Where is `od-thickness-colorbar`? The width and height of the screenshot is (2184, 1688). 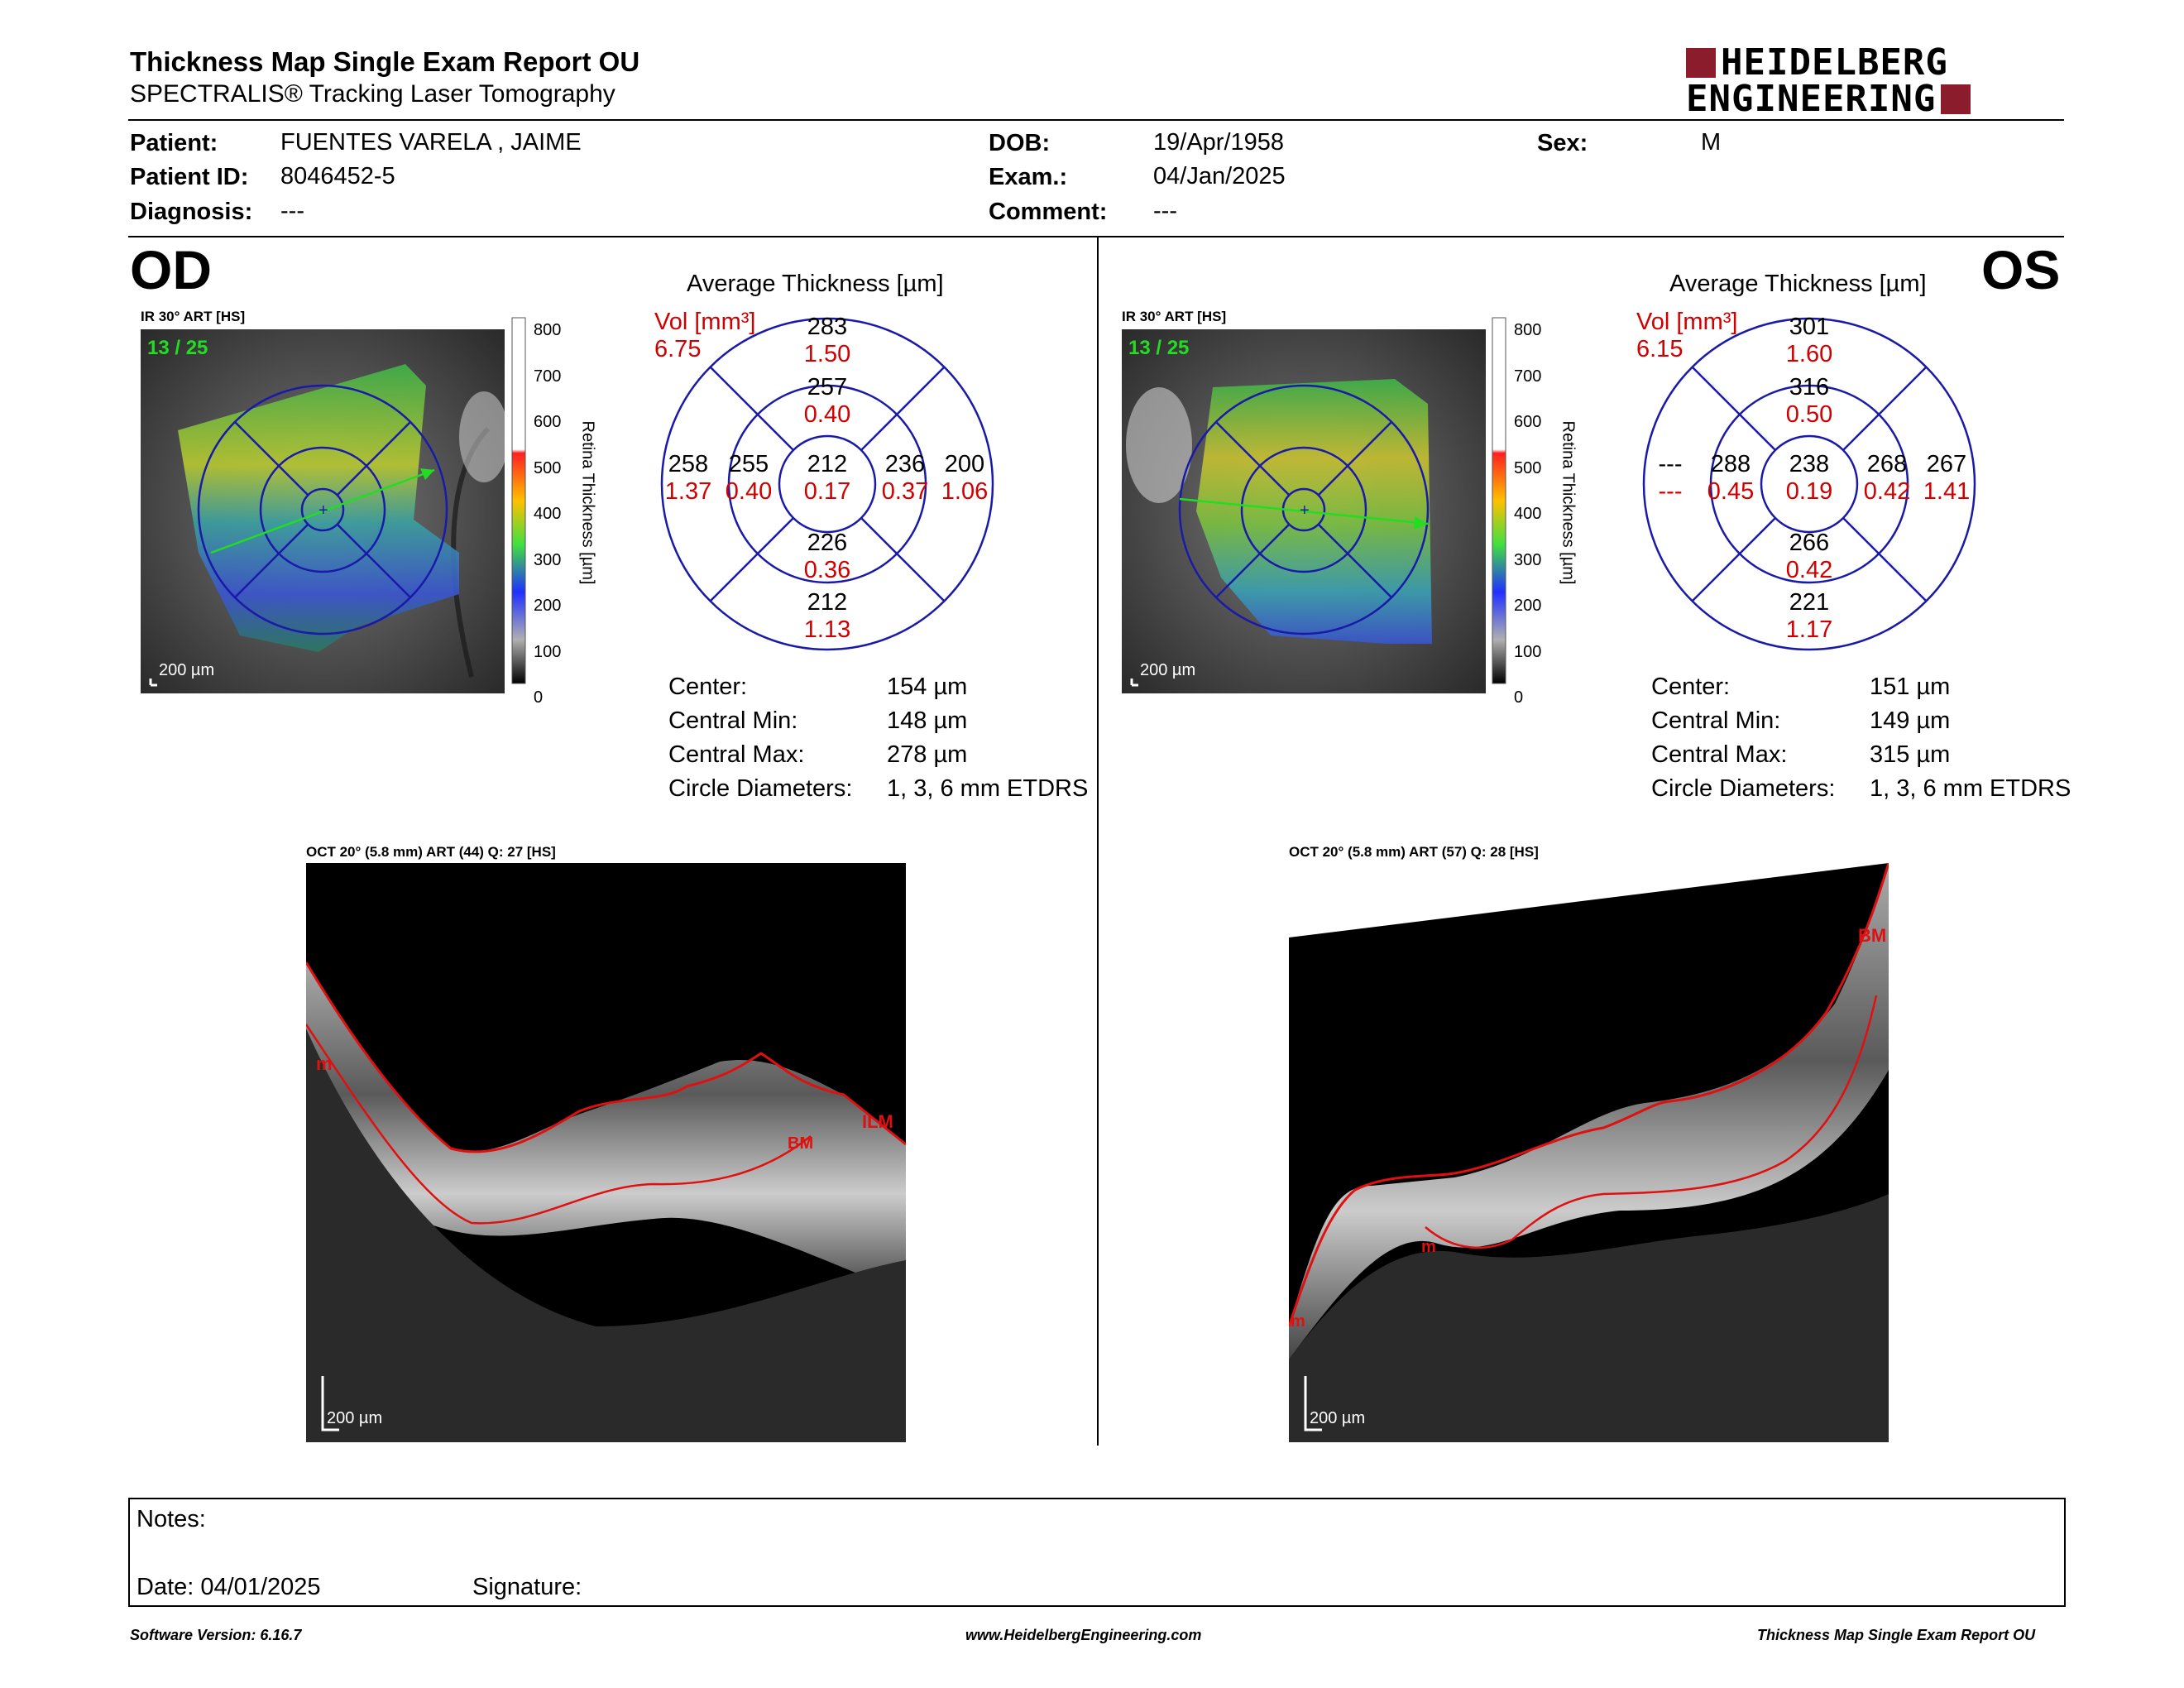 od-thickness-colorbar is located at coordinates (574, 504).